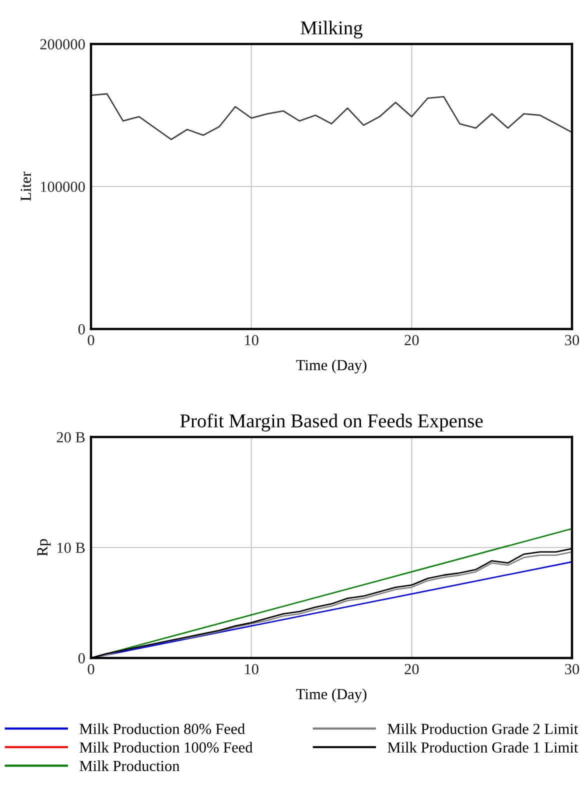 The height and width of the screenshot is (788, 584). Describe the element at coordinates (62, 187) in the screenshot. I see `y-tick-label: 100000` at that location.